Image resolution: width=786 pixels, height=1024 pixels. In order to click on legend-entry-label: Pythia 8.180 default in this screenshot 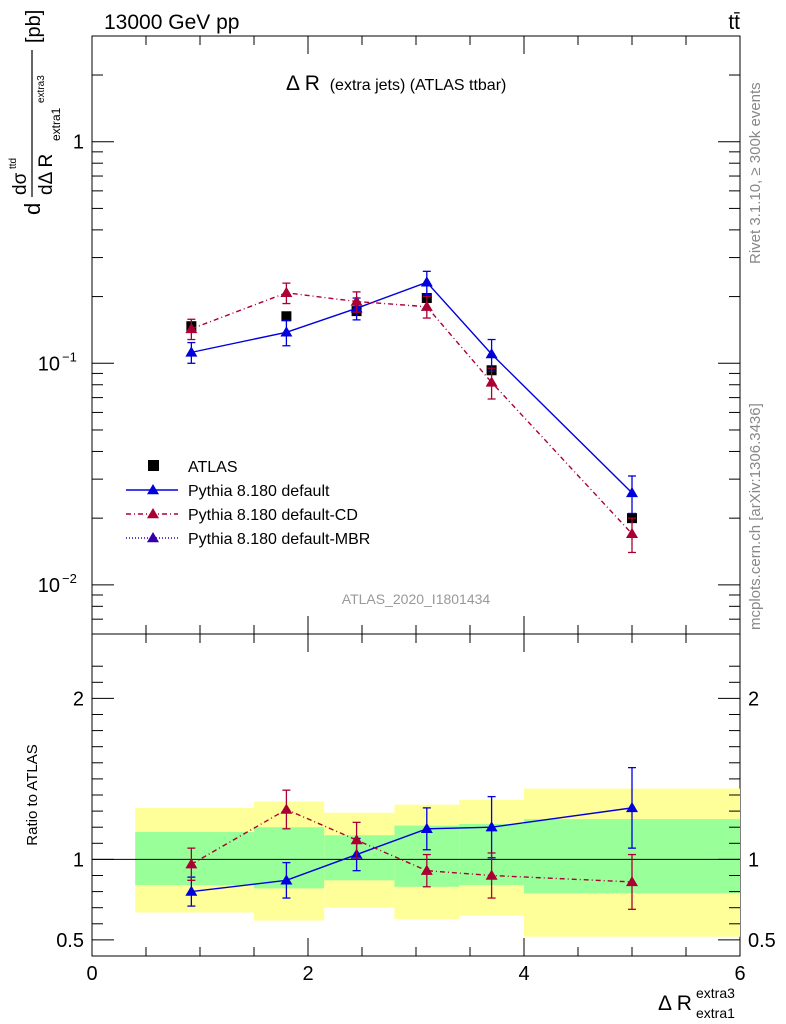, I will do `click(259, 491)`.